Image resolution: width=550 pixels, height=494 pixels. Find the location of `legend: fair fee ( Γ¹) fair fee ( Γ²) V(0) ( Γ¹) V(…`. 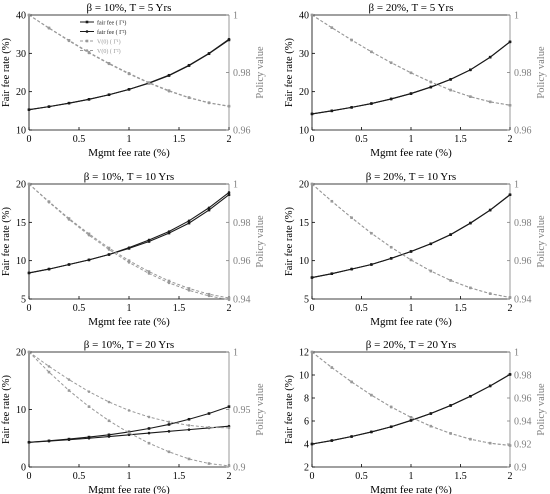

legend: fair fee ( Γ¹) fair fee ( Γ²) V(0) ( Γ¹) V(… is located at coordinates (103, 37).